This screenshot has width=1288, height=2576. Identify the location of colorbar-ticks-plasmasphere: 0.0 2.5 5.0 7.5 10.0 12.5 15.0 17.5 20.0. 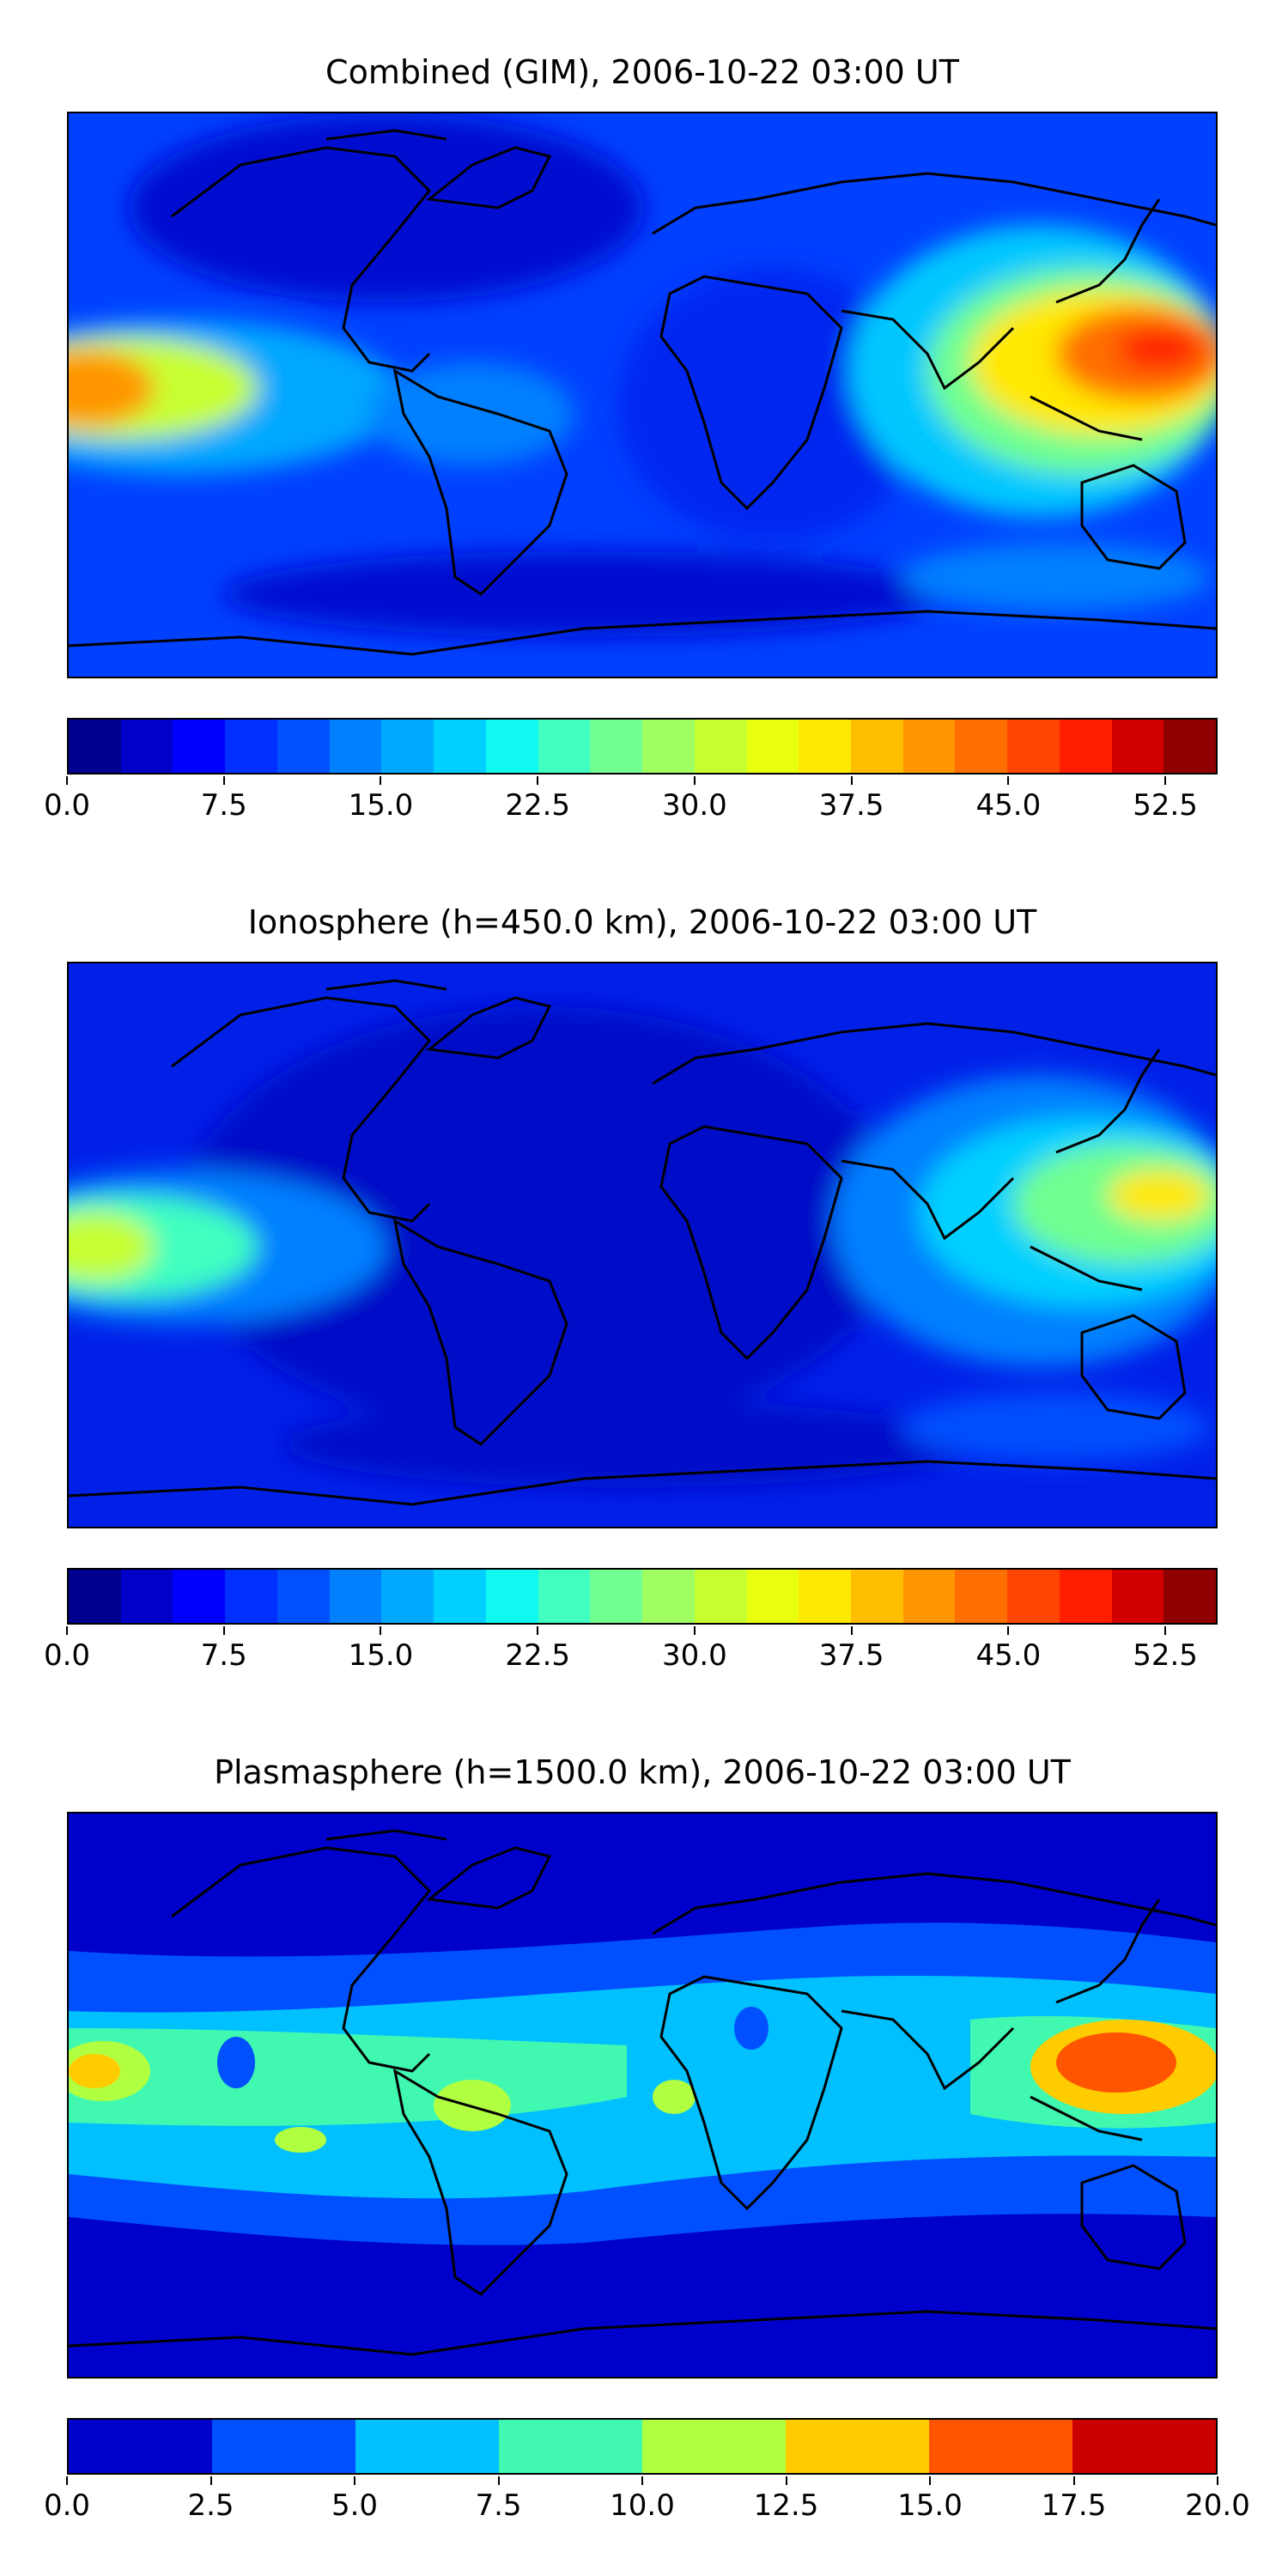
(647, 2502).